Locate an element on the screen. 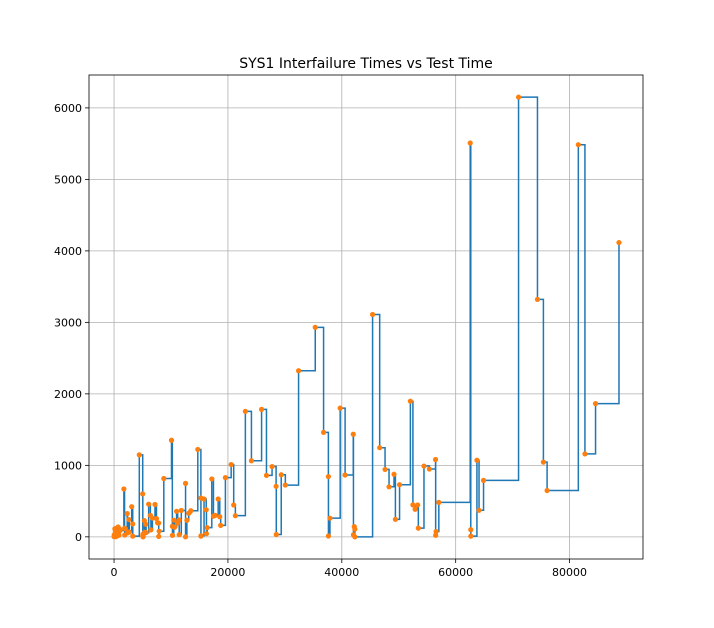  x-tick-label: 80000 is located at coordinates (569, 572).